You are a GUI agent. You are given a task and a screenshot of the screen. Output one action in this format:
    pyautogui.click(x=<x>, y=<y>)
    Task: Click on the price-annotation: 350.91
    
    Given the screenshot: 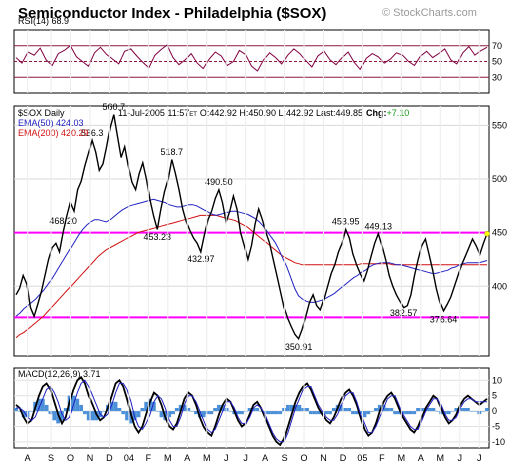 What is the action you would take?
    pyautogui.click(x=299, y=347)
    